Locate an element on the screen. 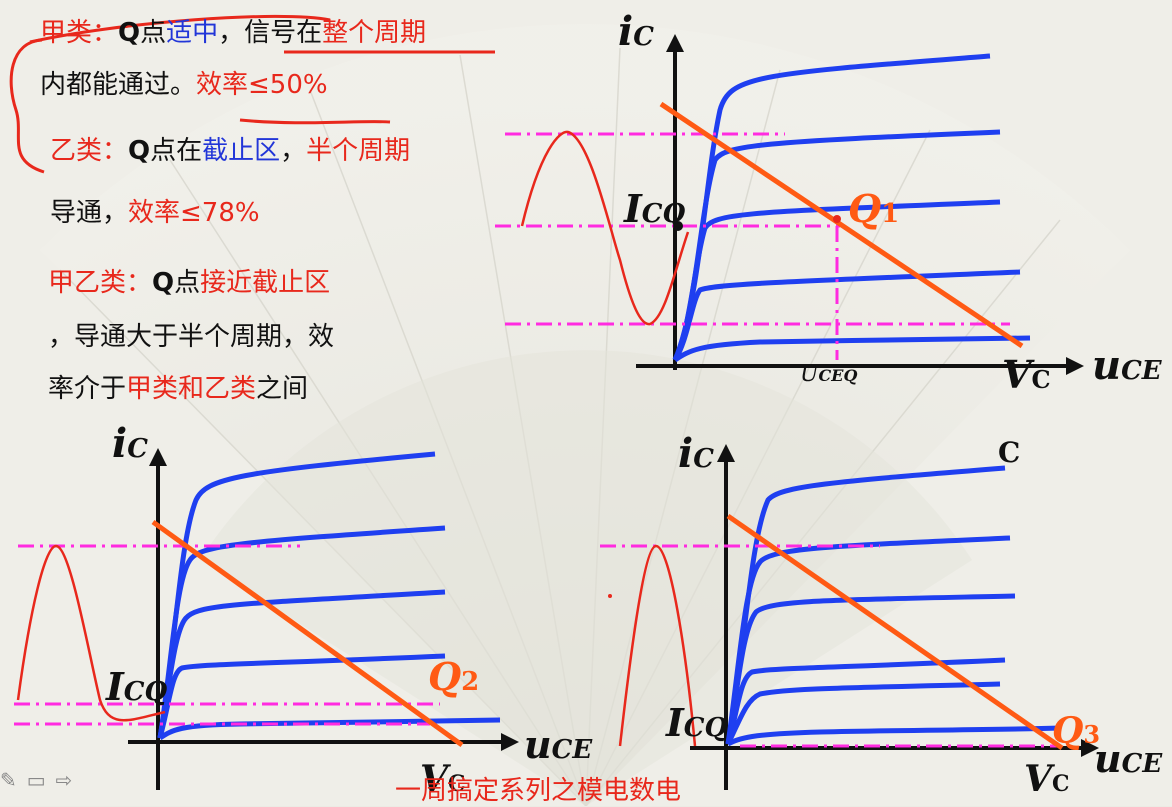  text-segment: 点在 is located at coordinates (176, 151).